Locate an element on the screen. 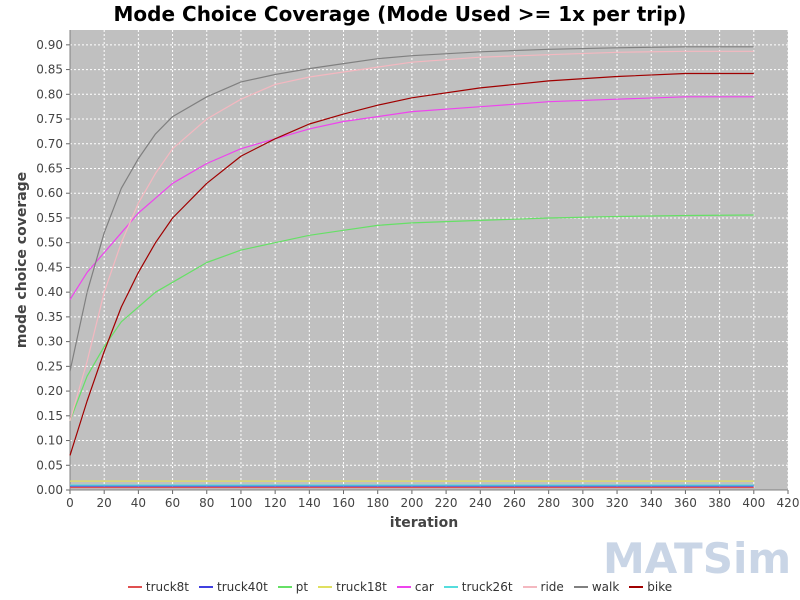 The image size is (800, 600). y-tick-label: 0.85 is located at coordinates (49, 70).